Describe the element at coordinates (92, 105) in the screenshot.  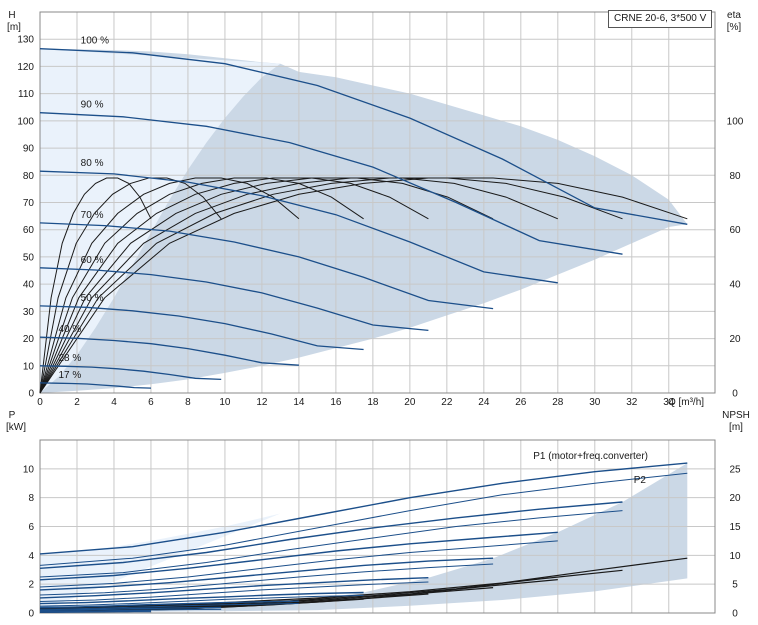
I see `speed-label: 90 %` at that location.